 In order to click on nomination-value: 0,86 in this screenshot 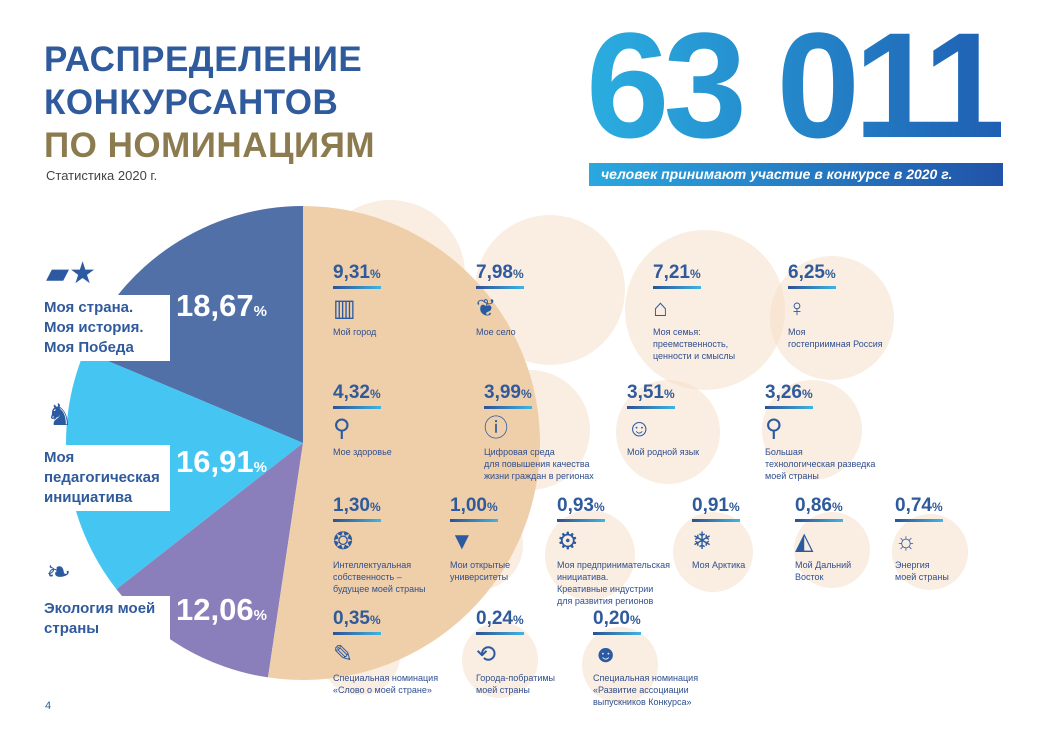, I will do `click(813, 505)`.